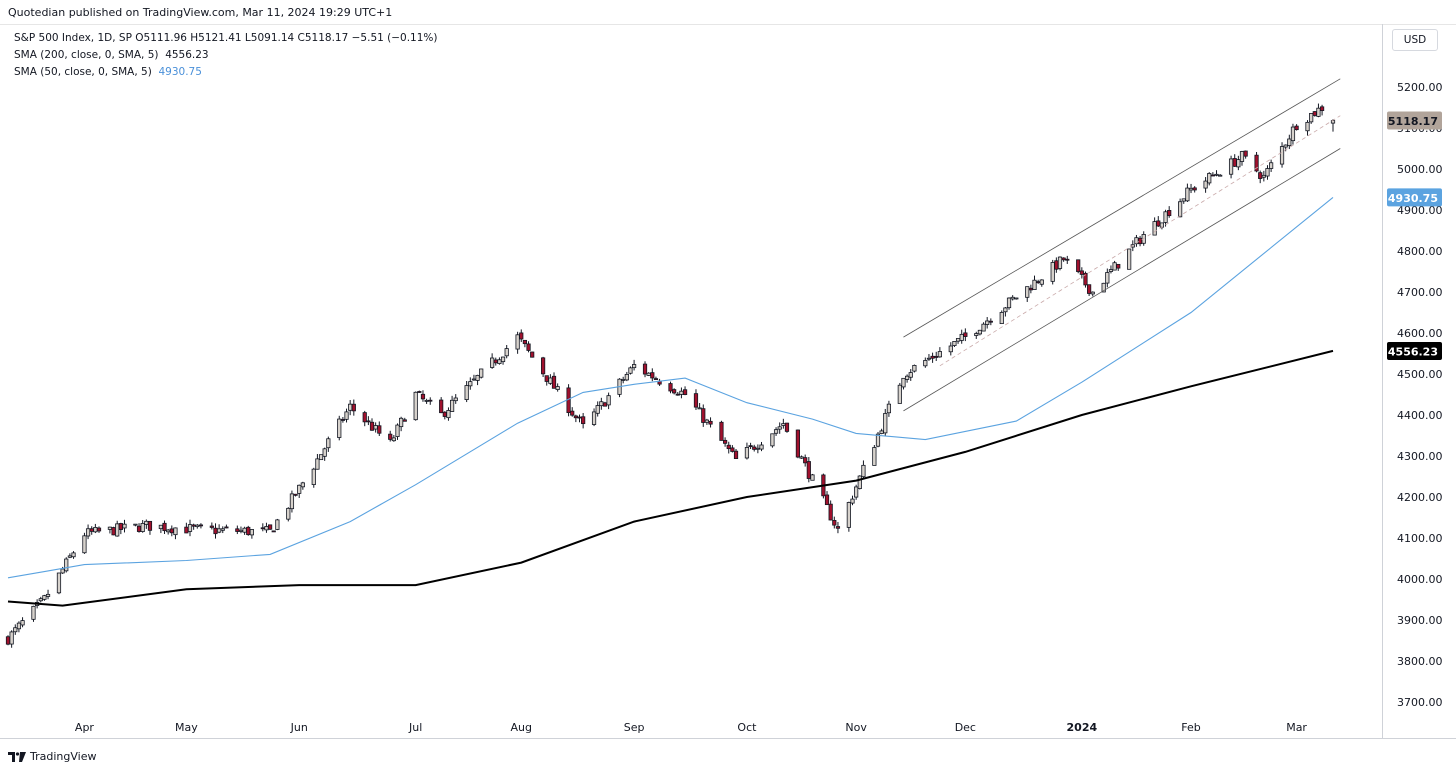 The image size is (1456, 771). Describe the element at coordinates (521, 727) in the screenshot. I see `x-tick-label: Aug` at that location.